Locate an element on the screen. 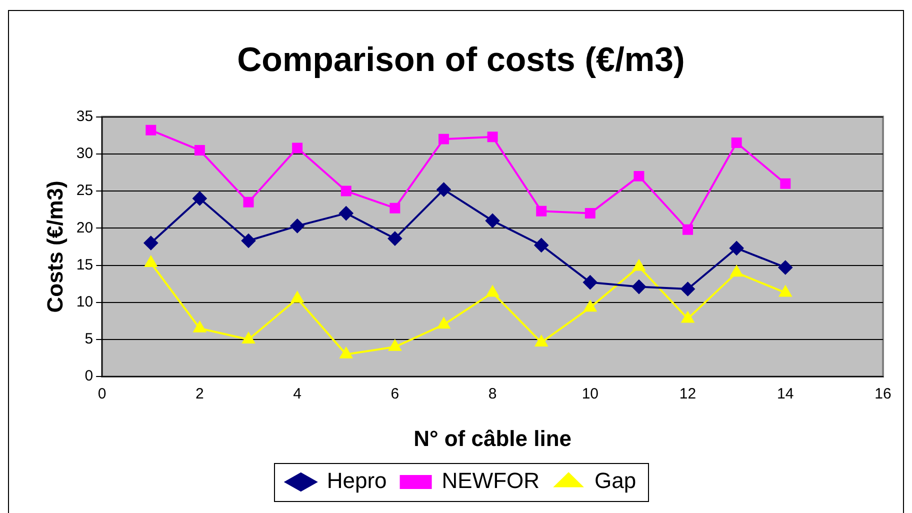 The width and height of the screenshot is (912, 513). x-tick-label: 8 is located at coordinates (492, 394).